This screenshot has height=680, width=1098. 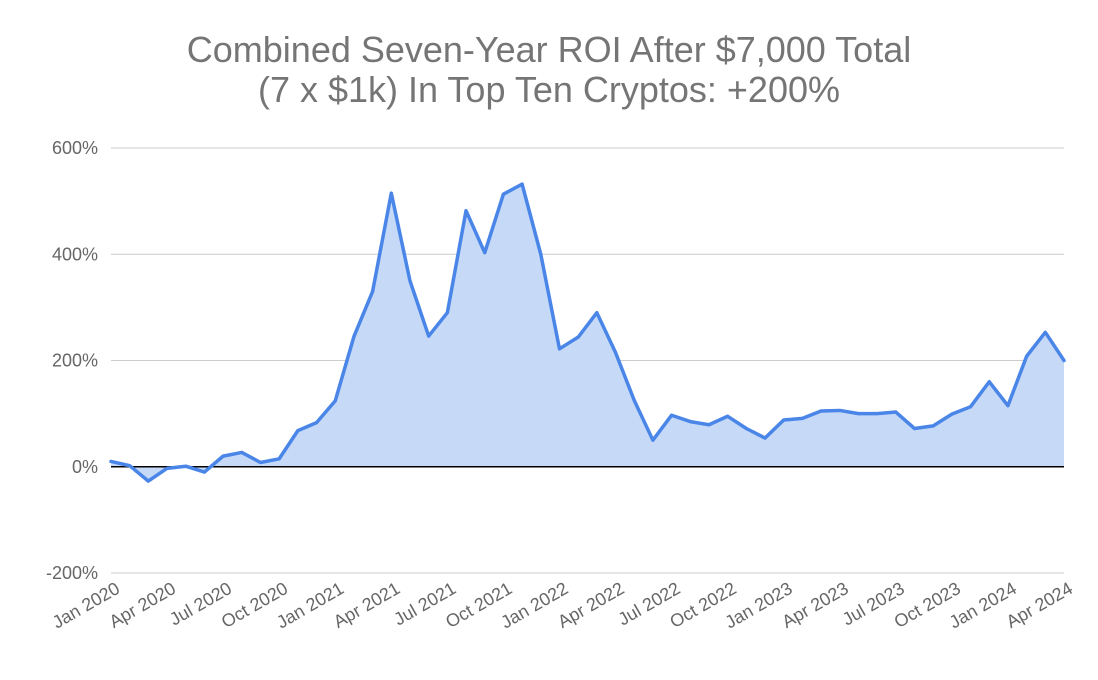 I want to click on y-tick-label: 0%, so click(x=85, y=467).